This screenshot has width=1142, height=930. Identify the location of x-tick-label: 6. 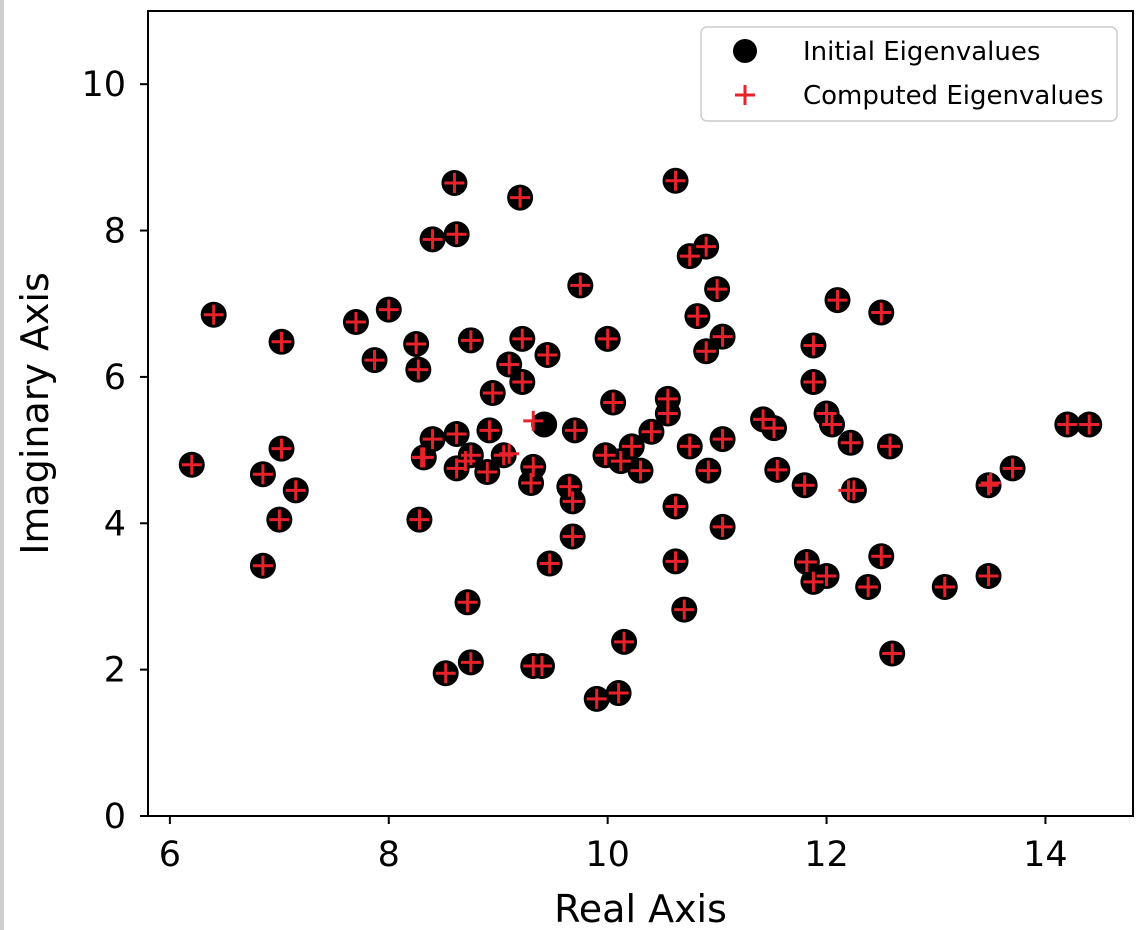
(170, 855).